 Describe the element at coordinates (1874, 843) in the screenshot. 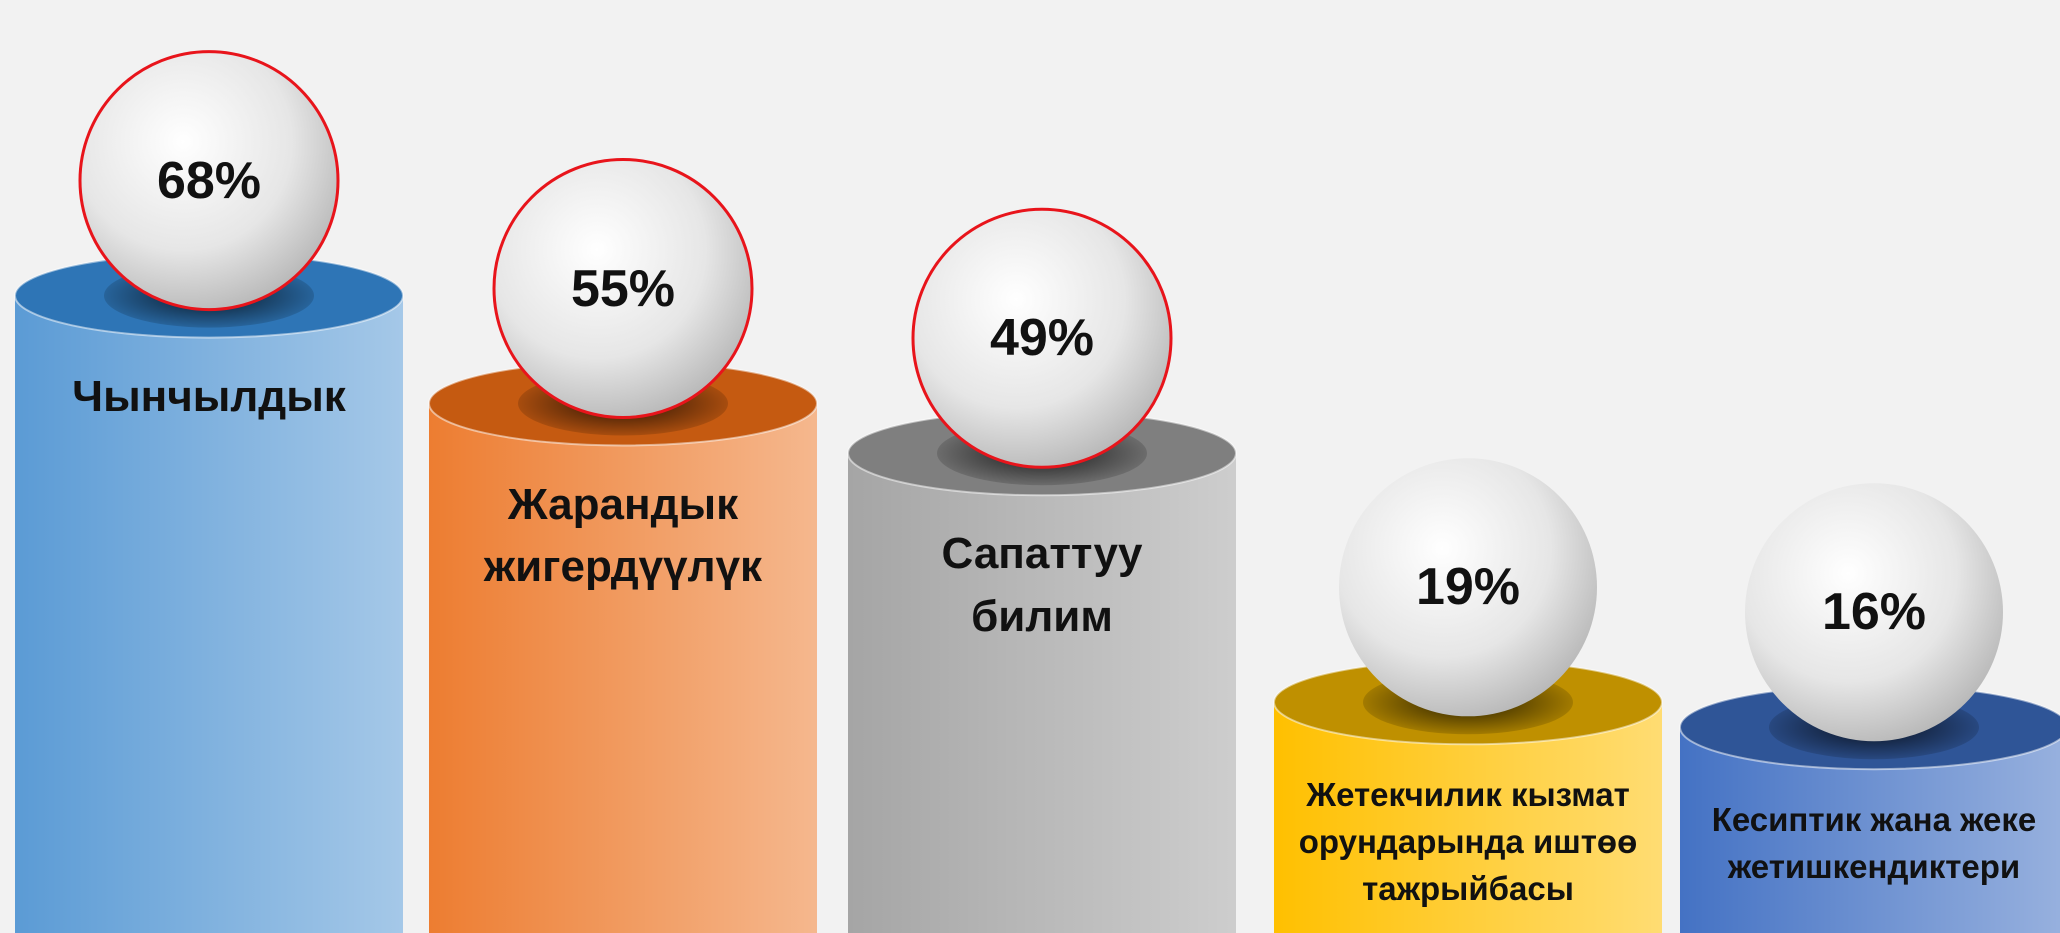

I see `category-label: Кесиптик жана жеке жетишкендиктери` at that location.